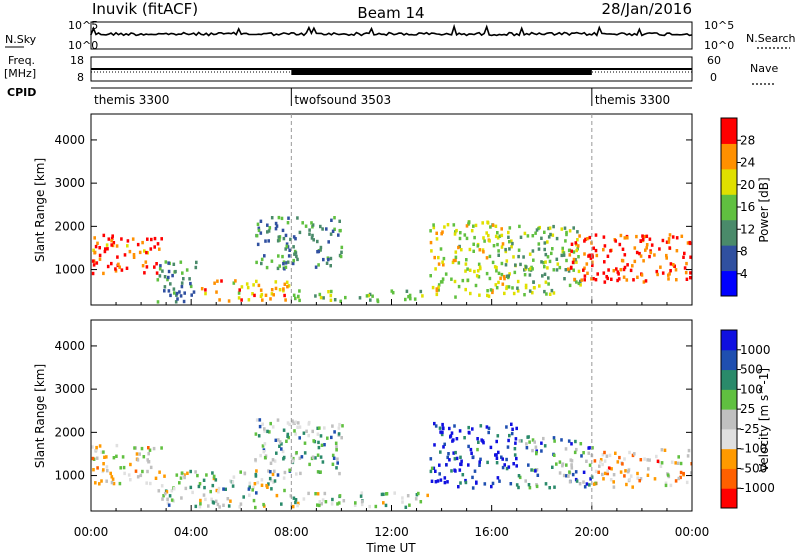 The height and width of the screenshot is (558, 800). What do you see at coordinates (764, 420) in the screenshot?
I see `velocity-colorbar-label: Velocity [m s^-1]` at bounding box center [764, 420].